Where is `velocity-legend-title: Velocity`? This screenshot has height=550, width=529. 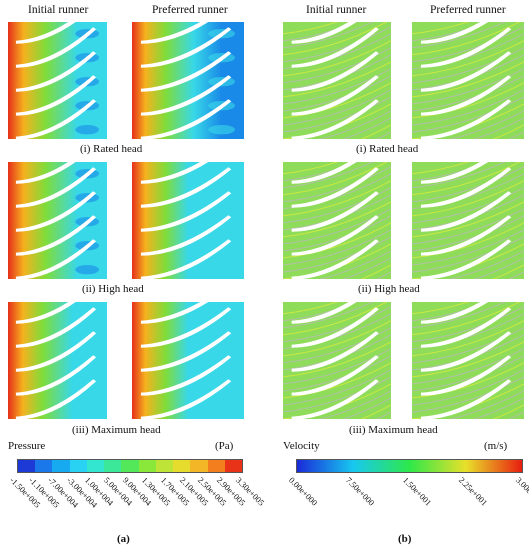 velocity-legend-title: Velocity is located at coordinates (301, 446).